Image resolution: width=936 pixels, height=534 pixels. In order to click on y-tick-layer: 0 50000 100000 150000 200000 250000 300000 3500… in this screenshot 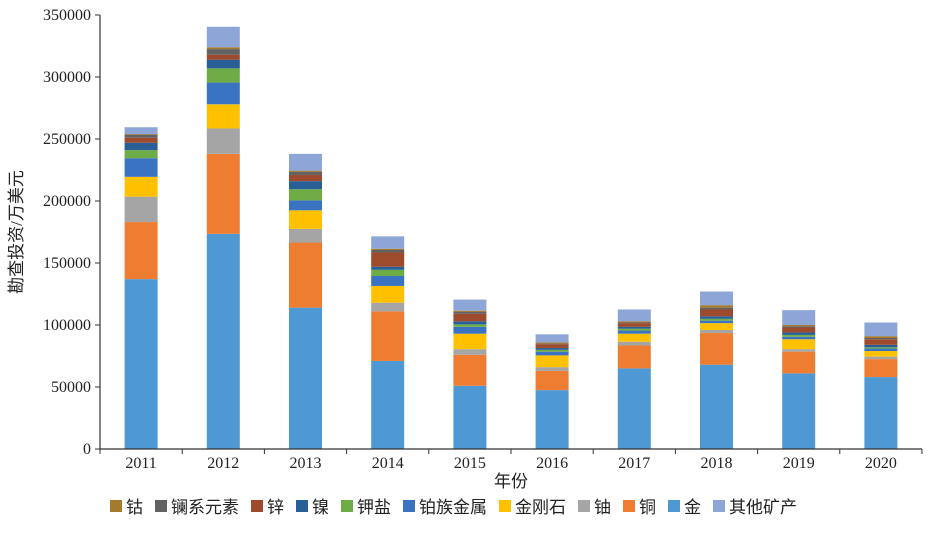, I will do `click(71, 232)`.